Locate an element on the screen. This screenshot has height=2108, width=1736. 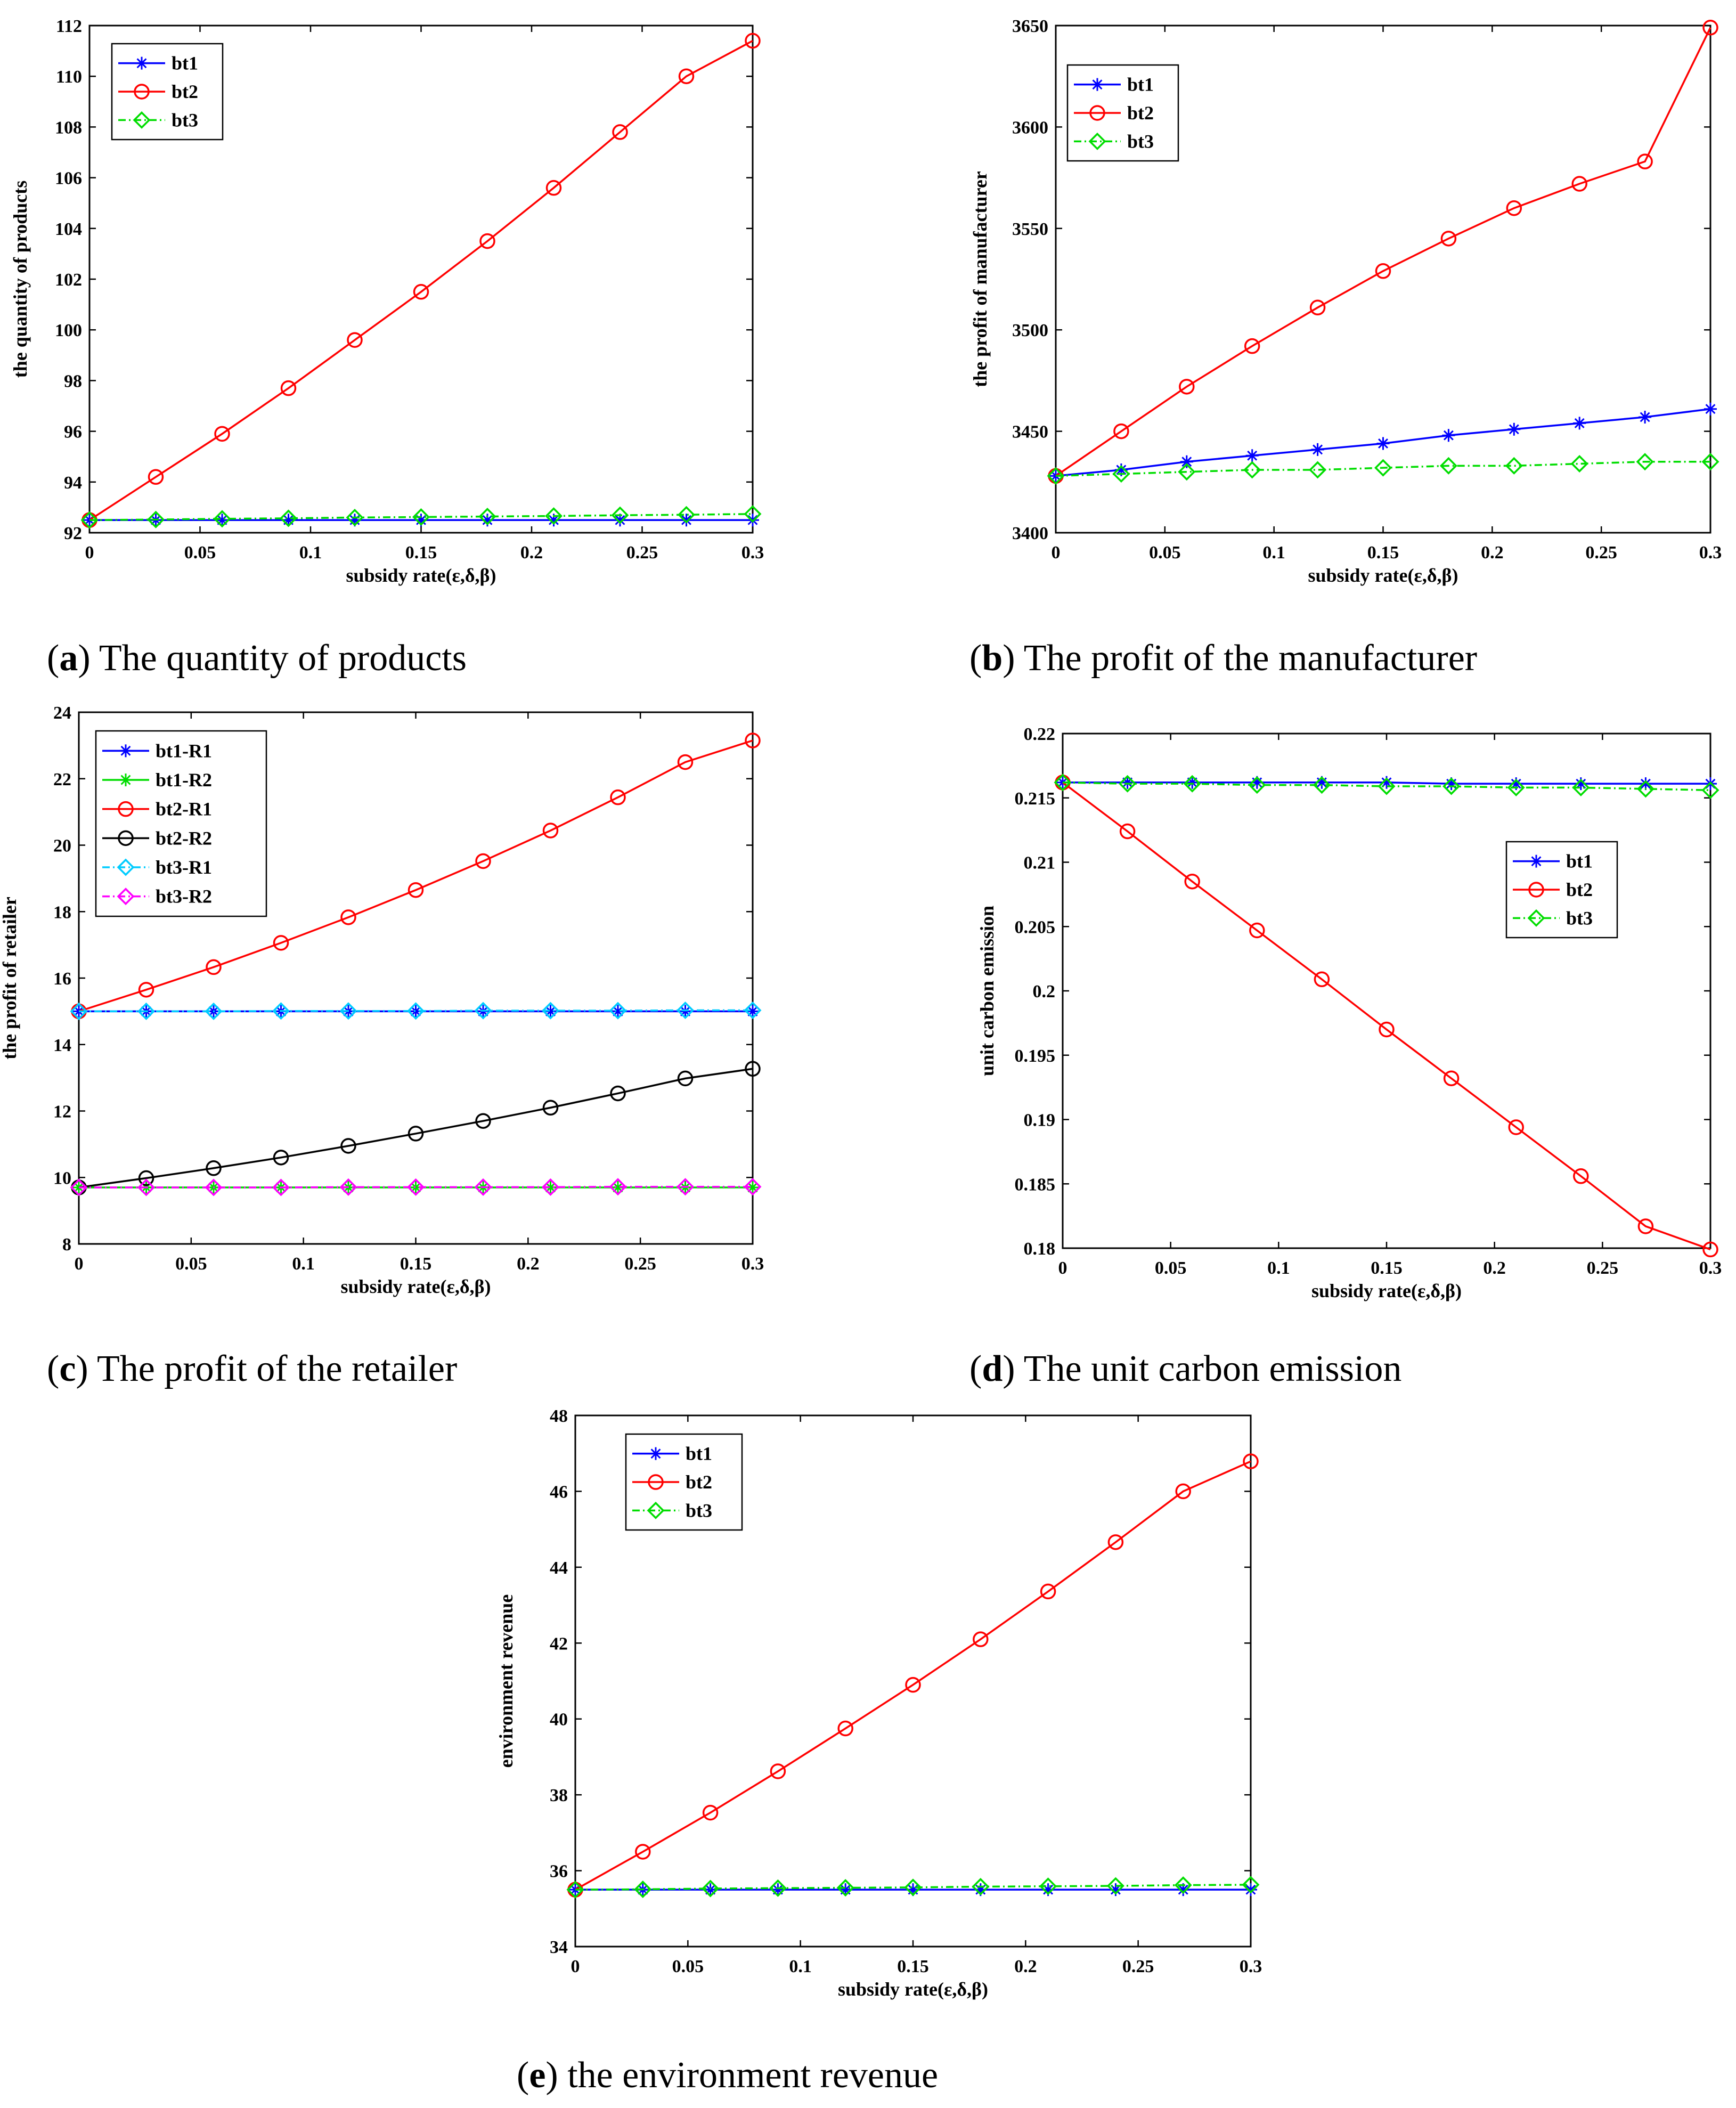
caption-letter: c is located at coordinates (67, 1368).